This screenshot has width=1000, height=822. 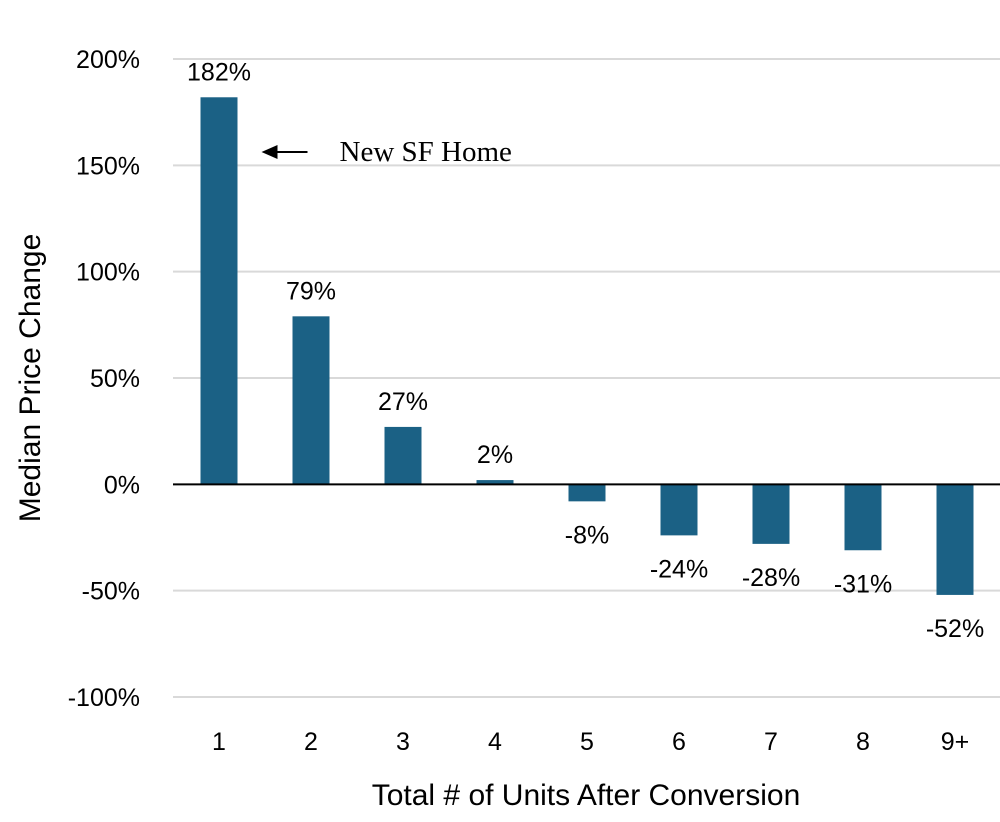 What do you see at coordinates (863, 742) in the screenshot?
I see `x-tick-label: 8` at bounding box center [863, 742].